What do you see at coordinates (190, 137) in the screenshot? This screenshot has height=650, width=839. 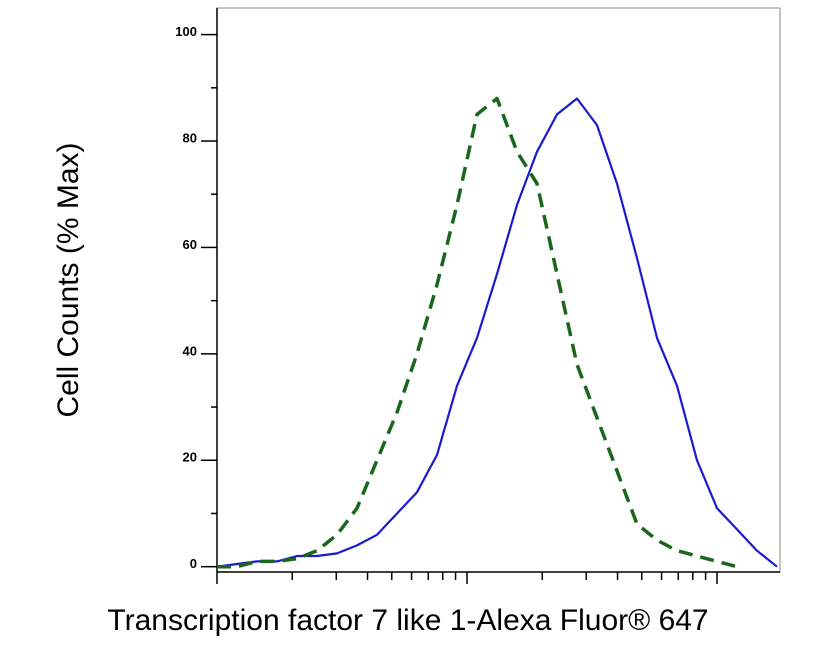 I see `y-tick-label: 80` at bounding box center [190, 137].